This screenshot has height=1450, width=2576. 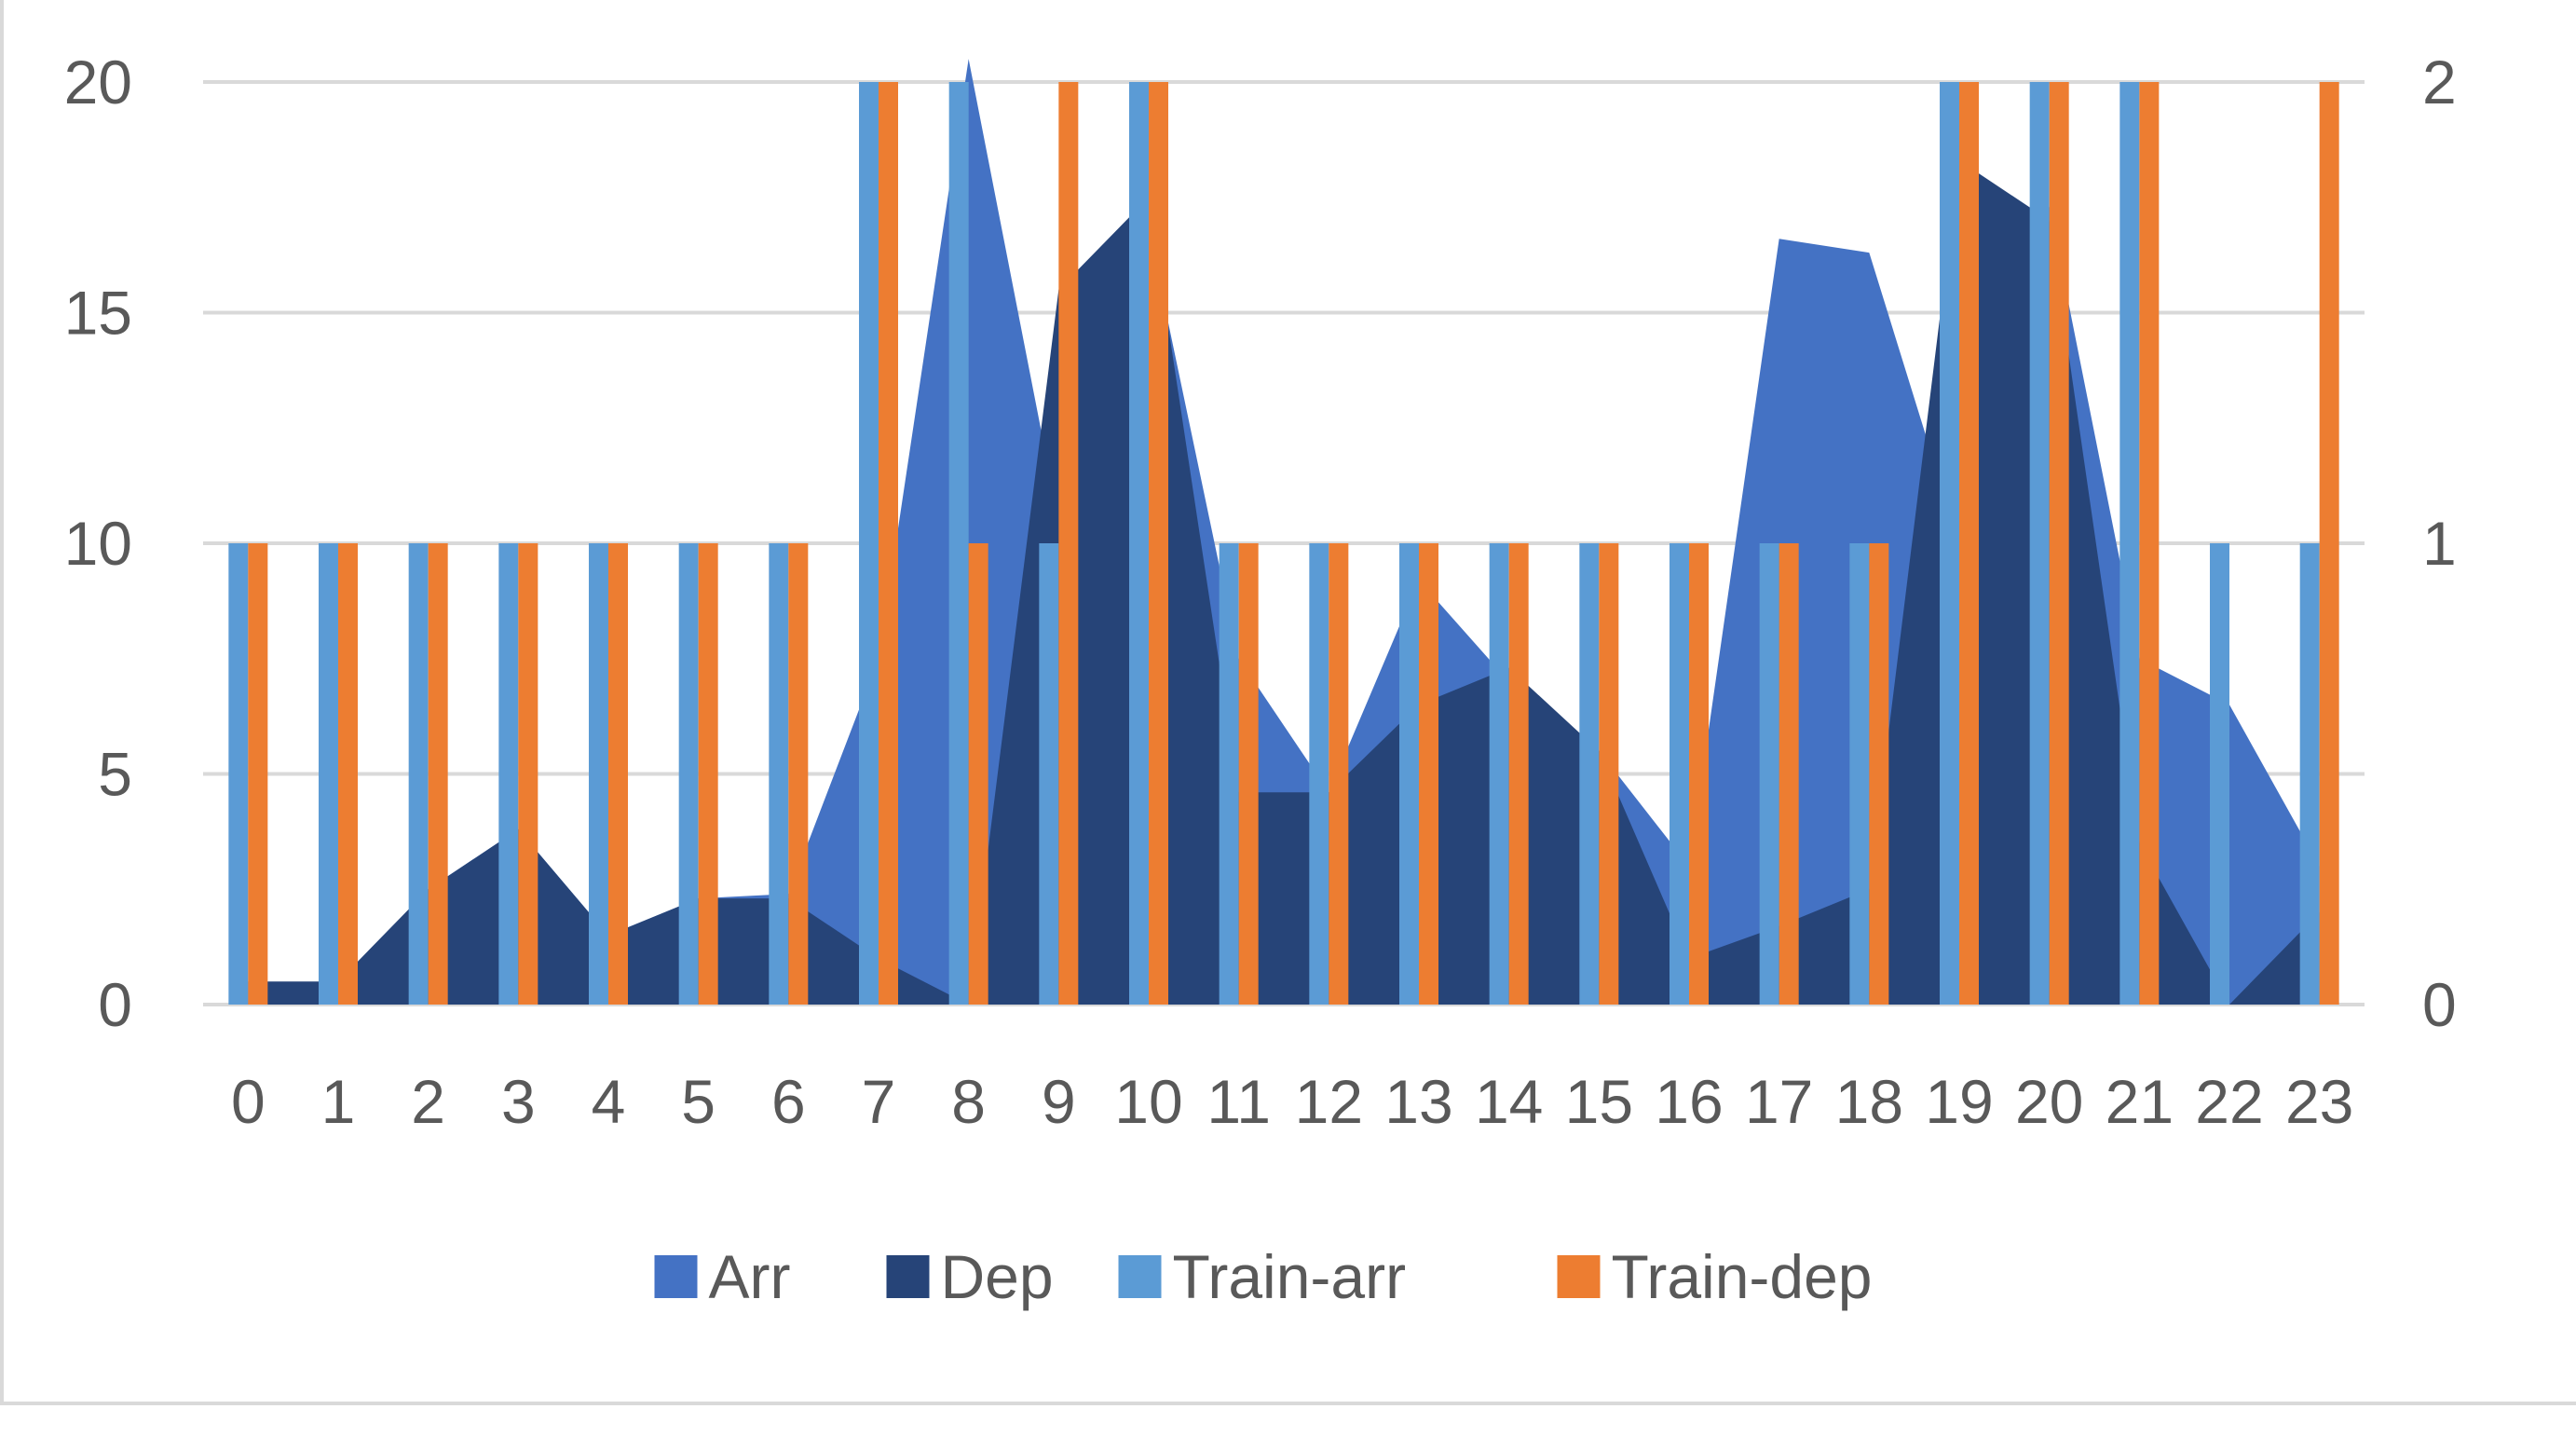 I want to click on legend-swatch-train-arr, so click(x=1140, y=1276).